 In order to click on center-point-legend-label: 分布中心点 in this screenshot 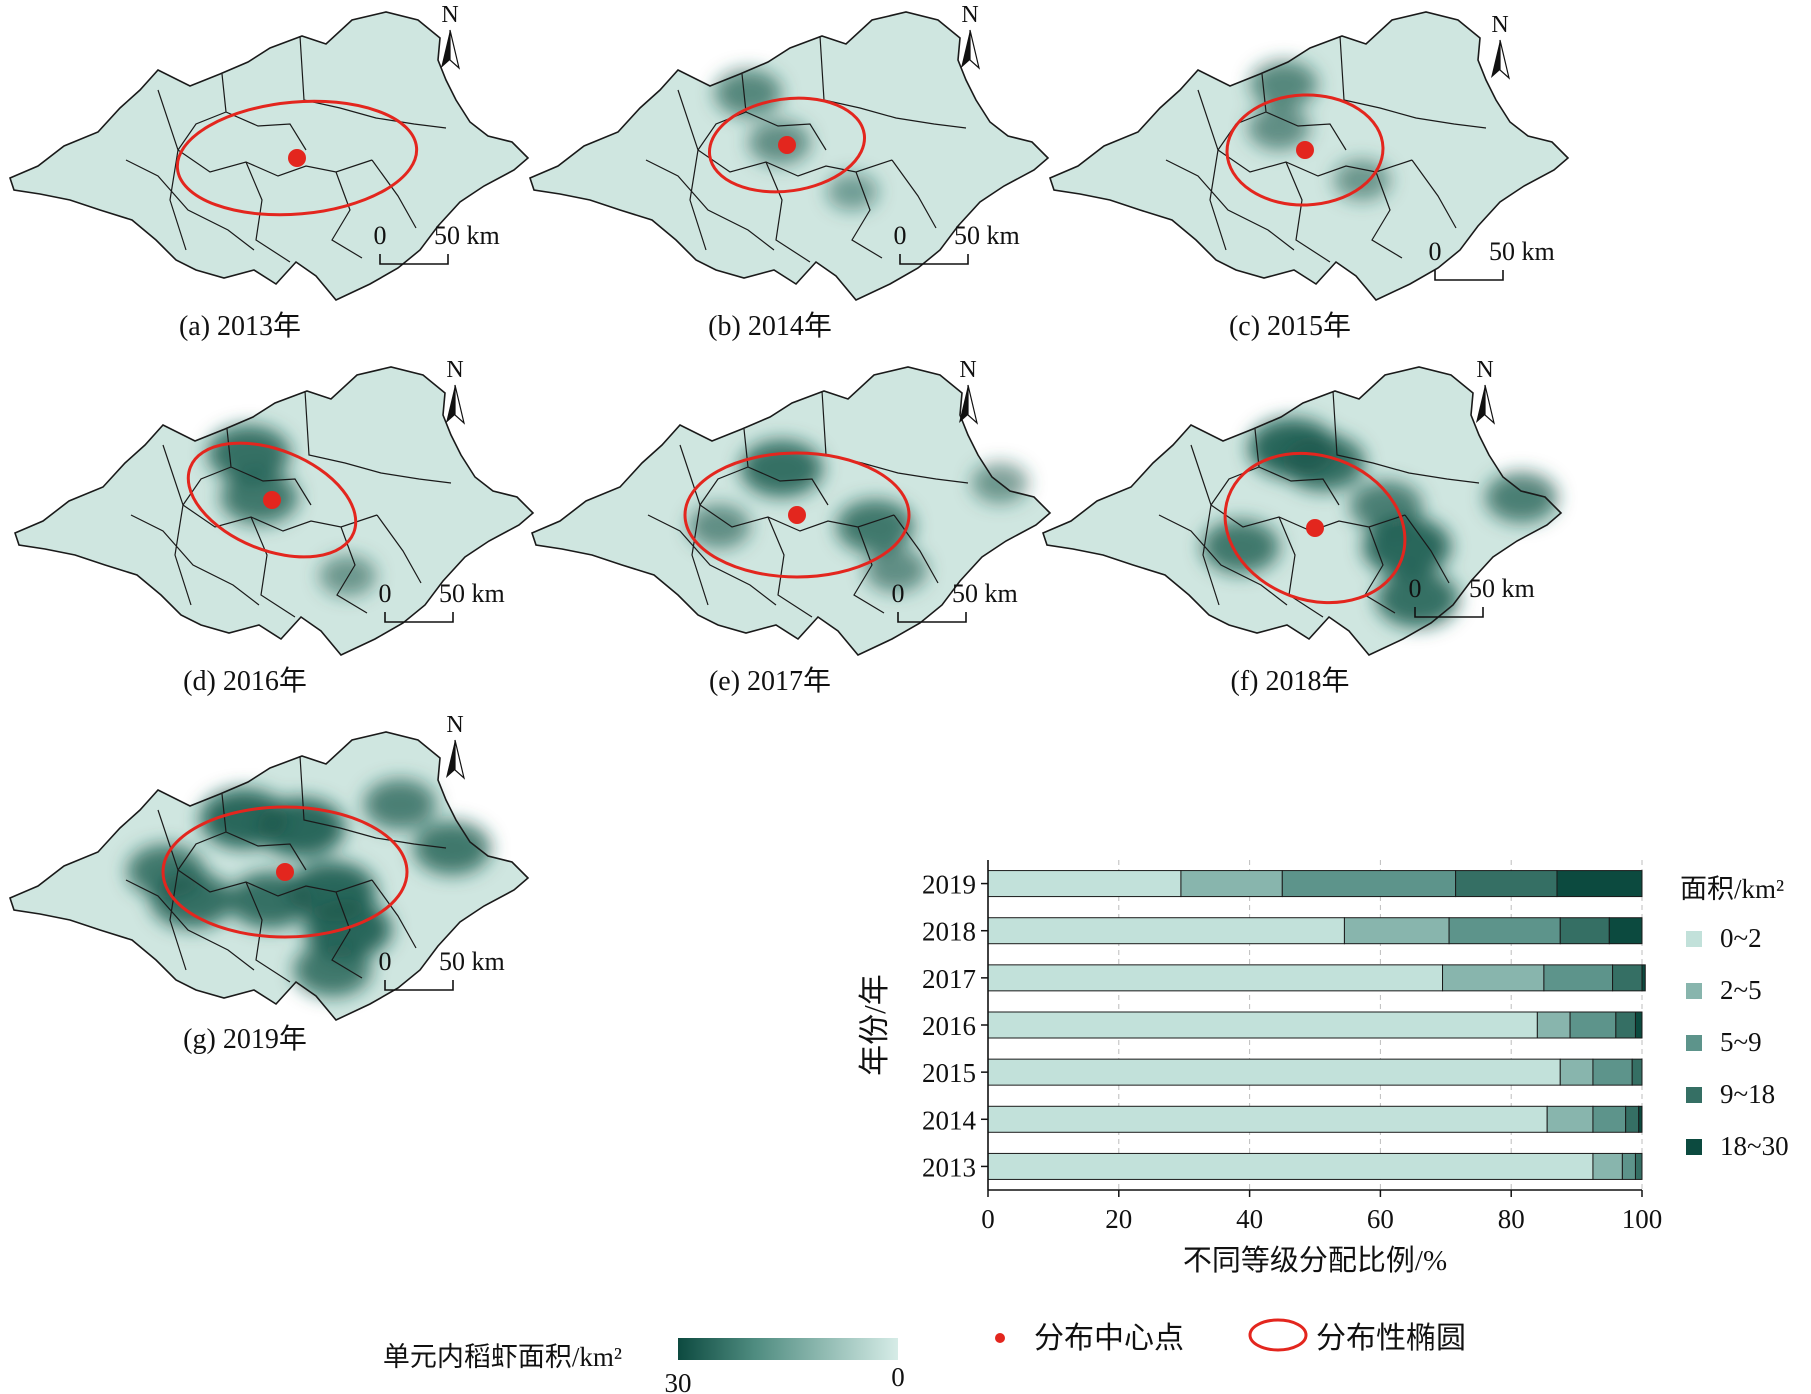, I will do `click(1109, 1338)`.